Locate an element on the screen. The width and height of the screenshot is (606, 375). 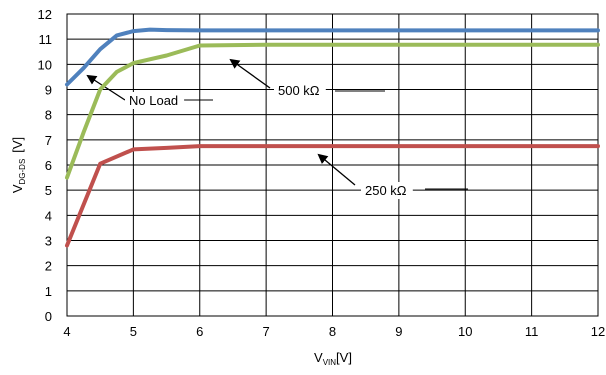
series-line-no-load is located at coordinates (332, 57).